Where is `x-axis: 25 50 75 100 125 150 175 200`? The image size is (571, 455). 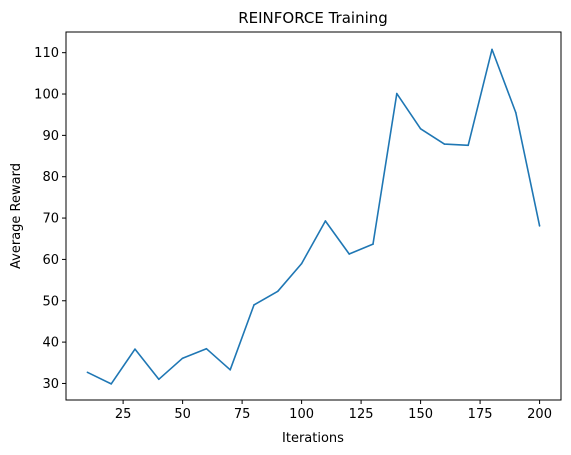 x-axis: 25 50 75 100 125 150 175 200 is located at coordinates (333, 411).